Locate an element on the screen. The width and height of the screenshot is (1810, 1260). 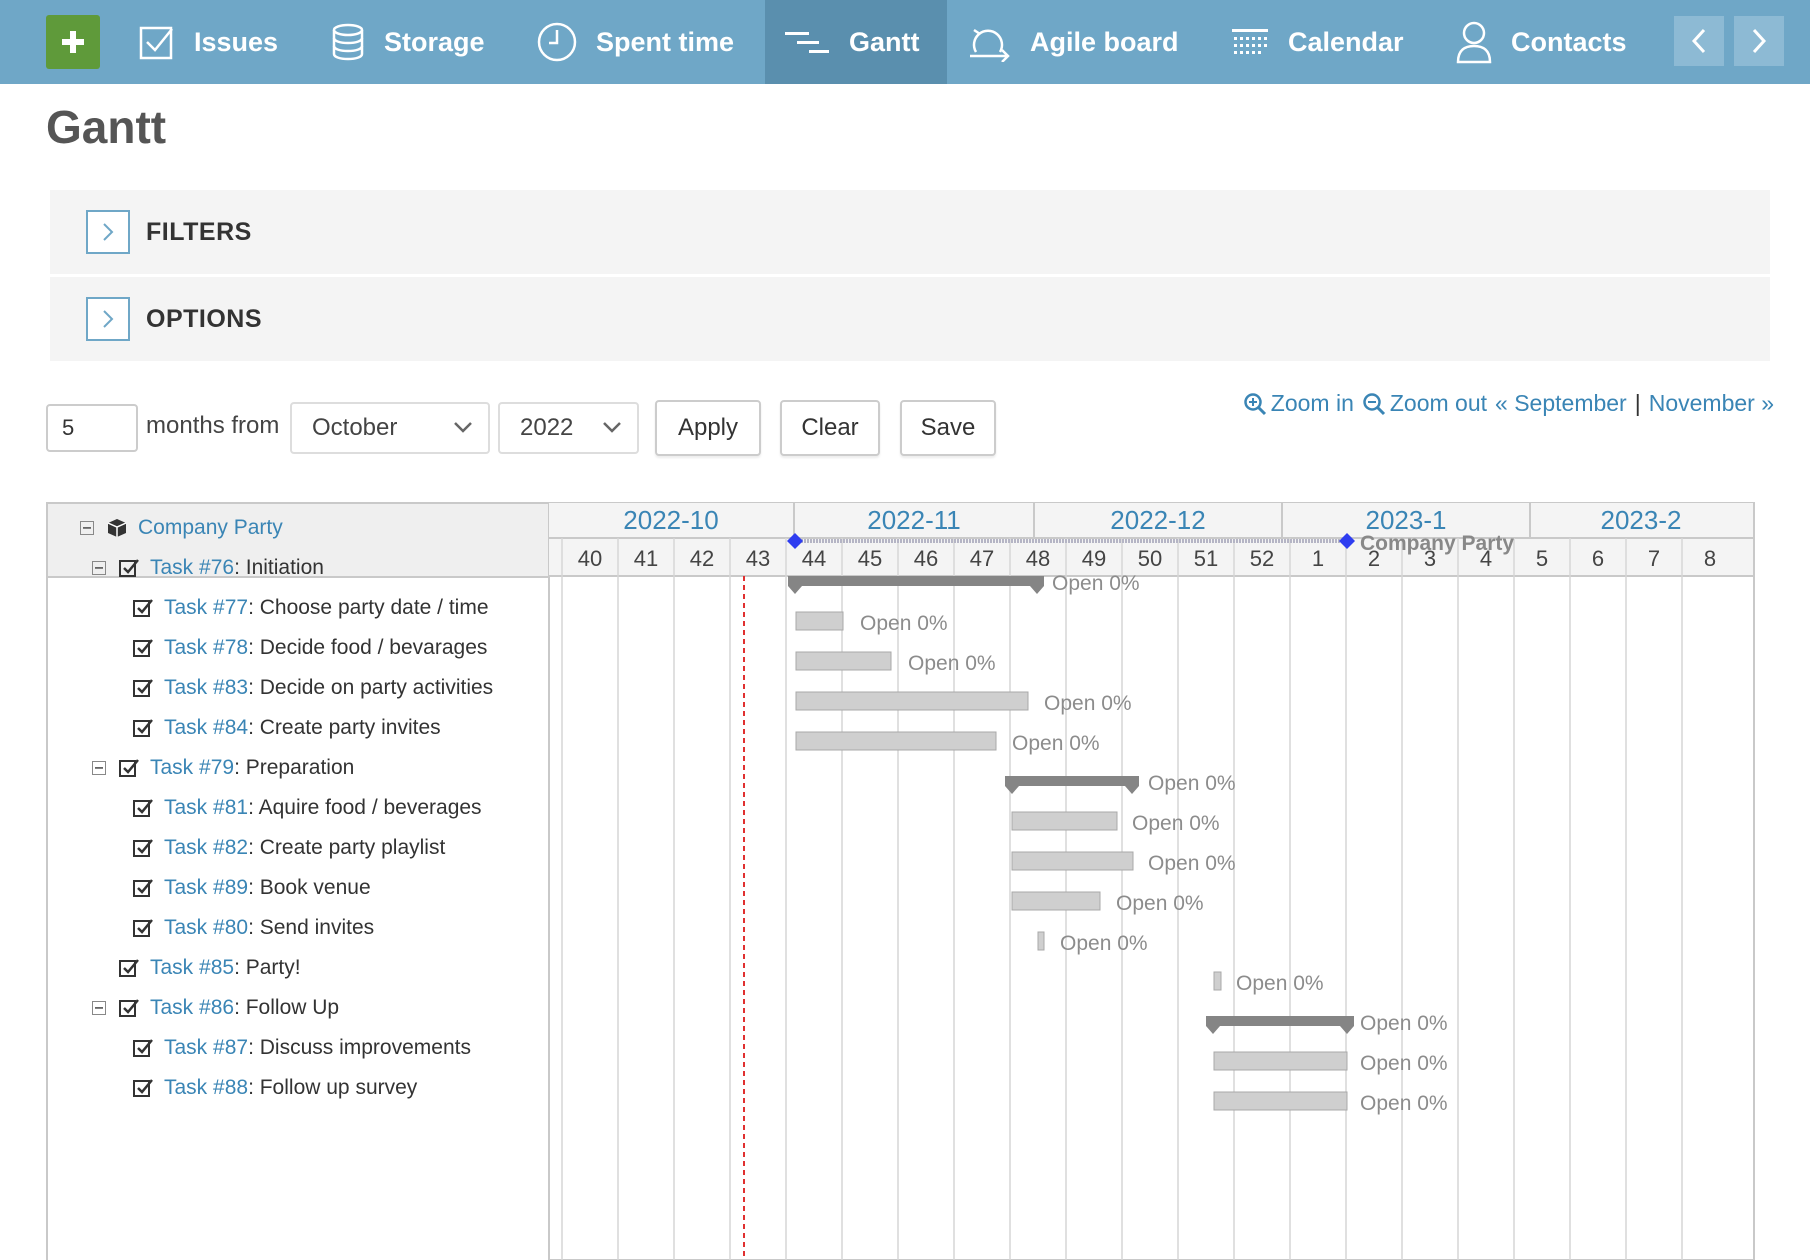
table-row: Task #81: Aquire food / beverages is located at coordinates (307, 808).